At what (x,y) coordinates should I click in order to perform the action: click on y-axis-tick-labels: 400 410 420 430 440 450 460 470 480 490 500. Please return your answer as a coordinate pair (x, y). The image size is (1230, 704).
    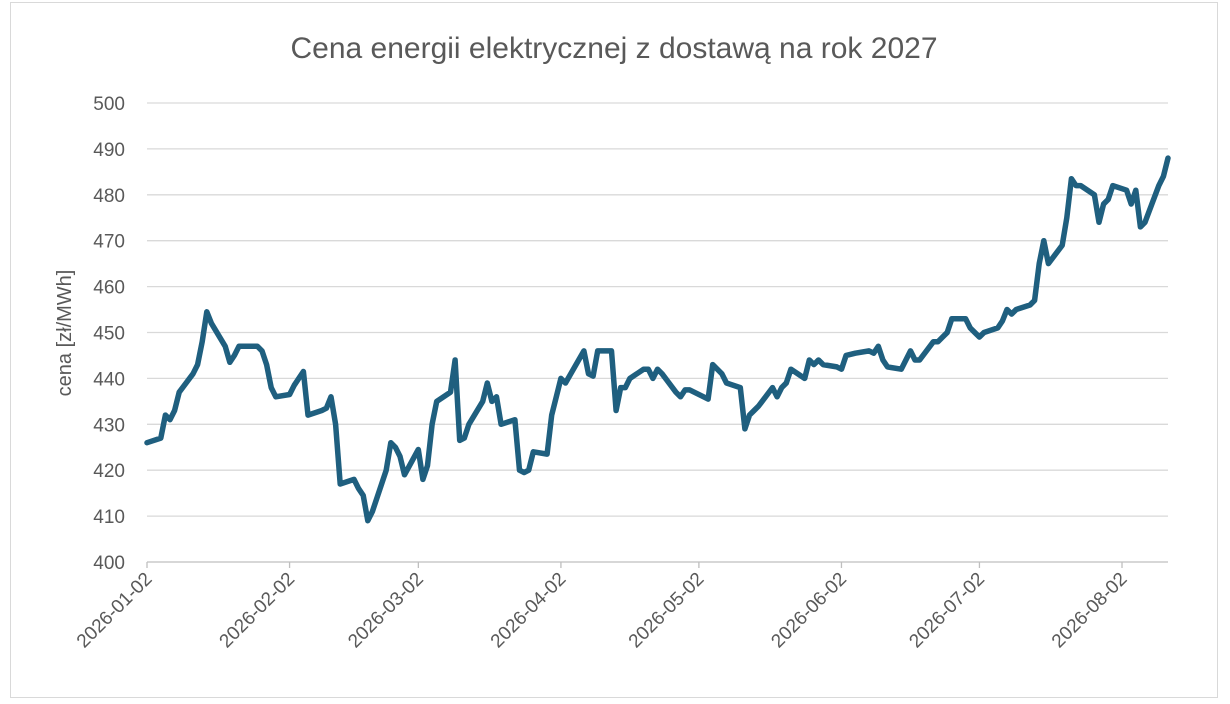
    Looking at the image, I should click on (109, 334).